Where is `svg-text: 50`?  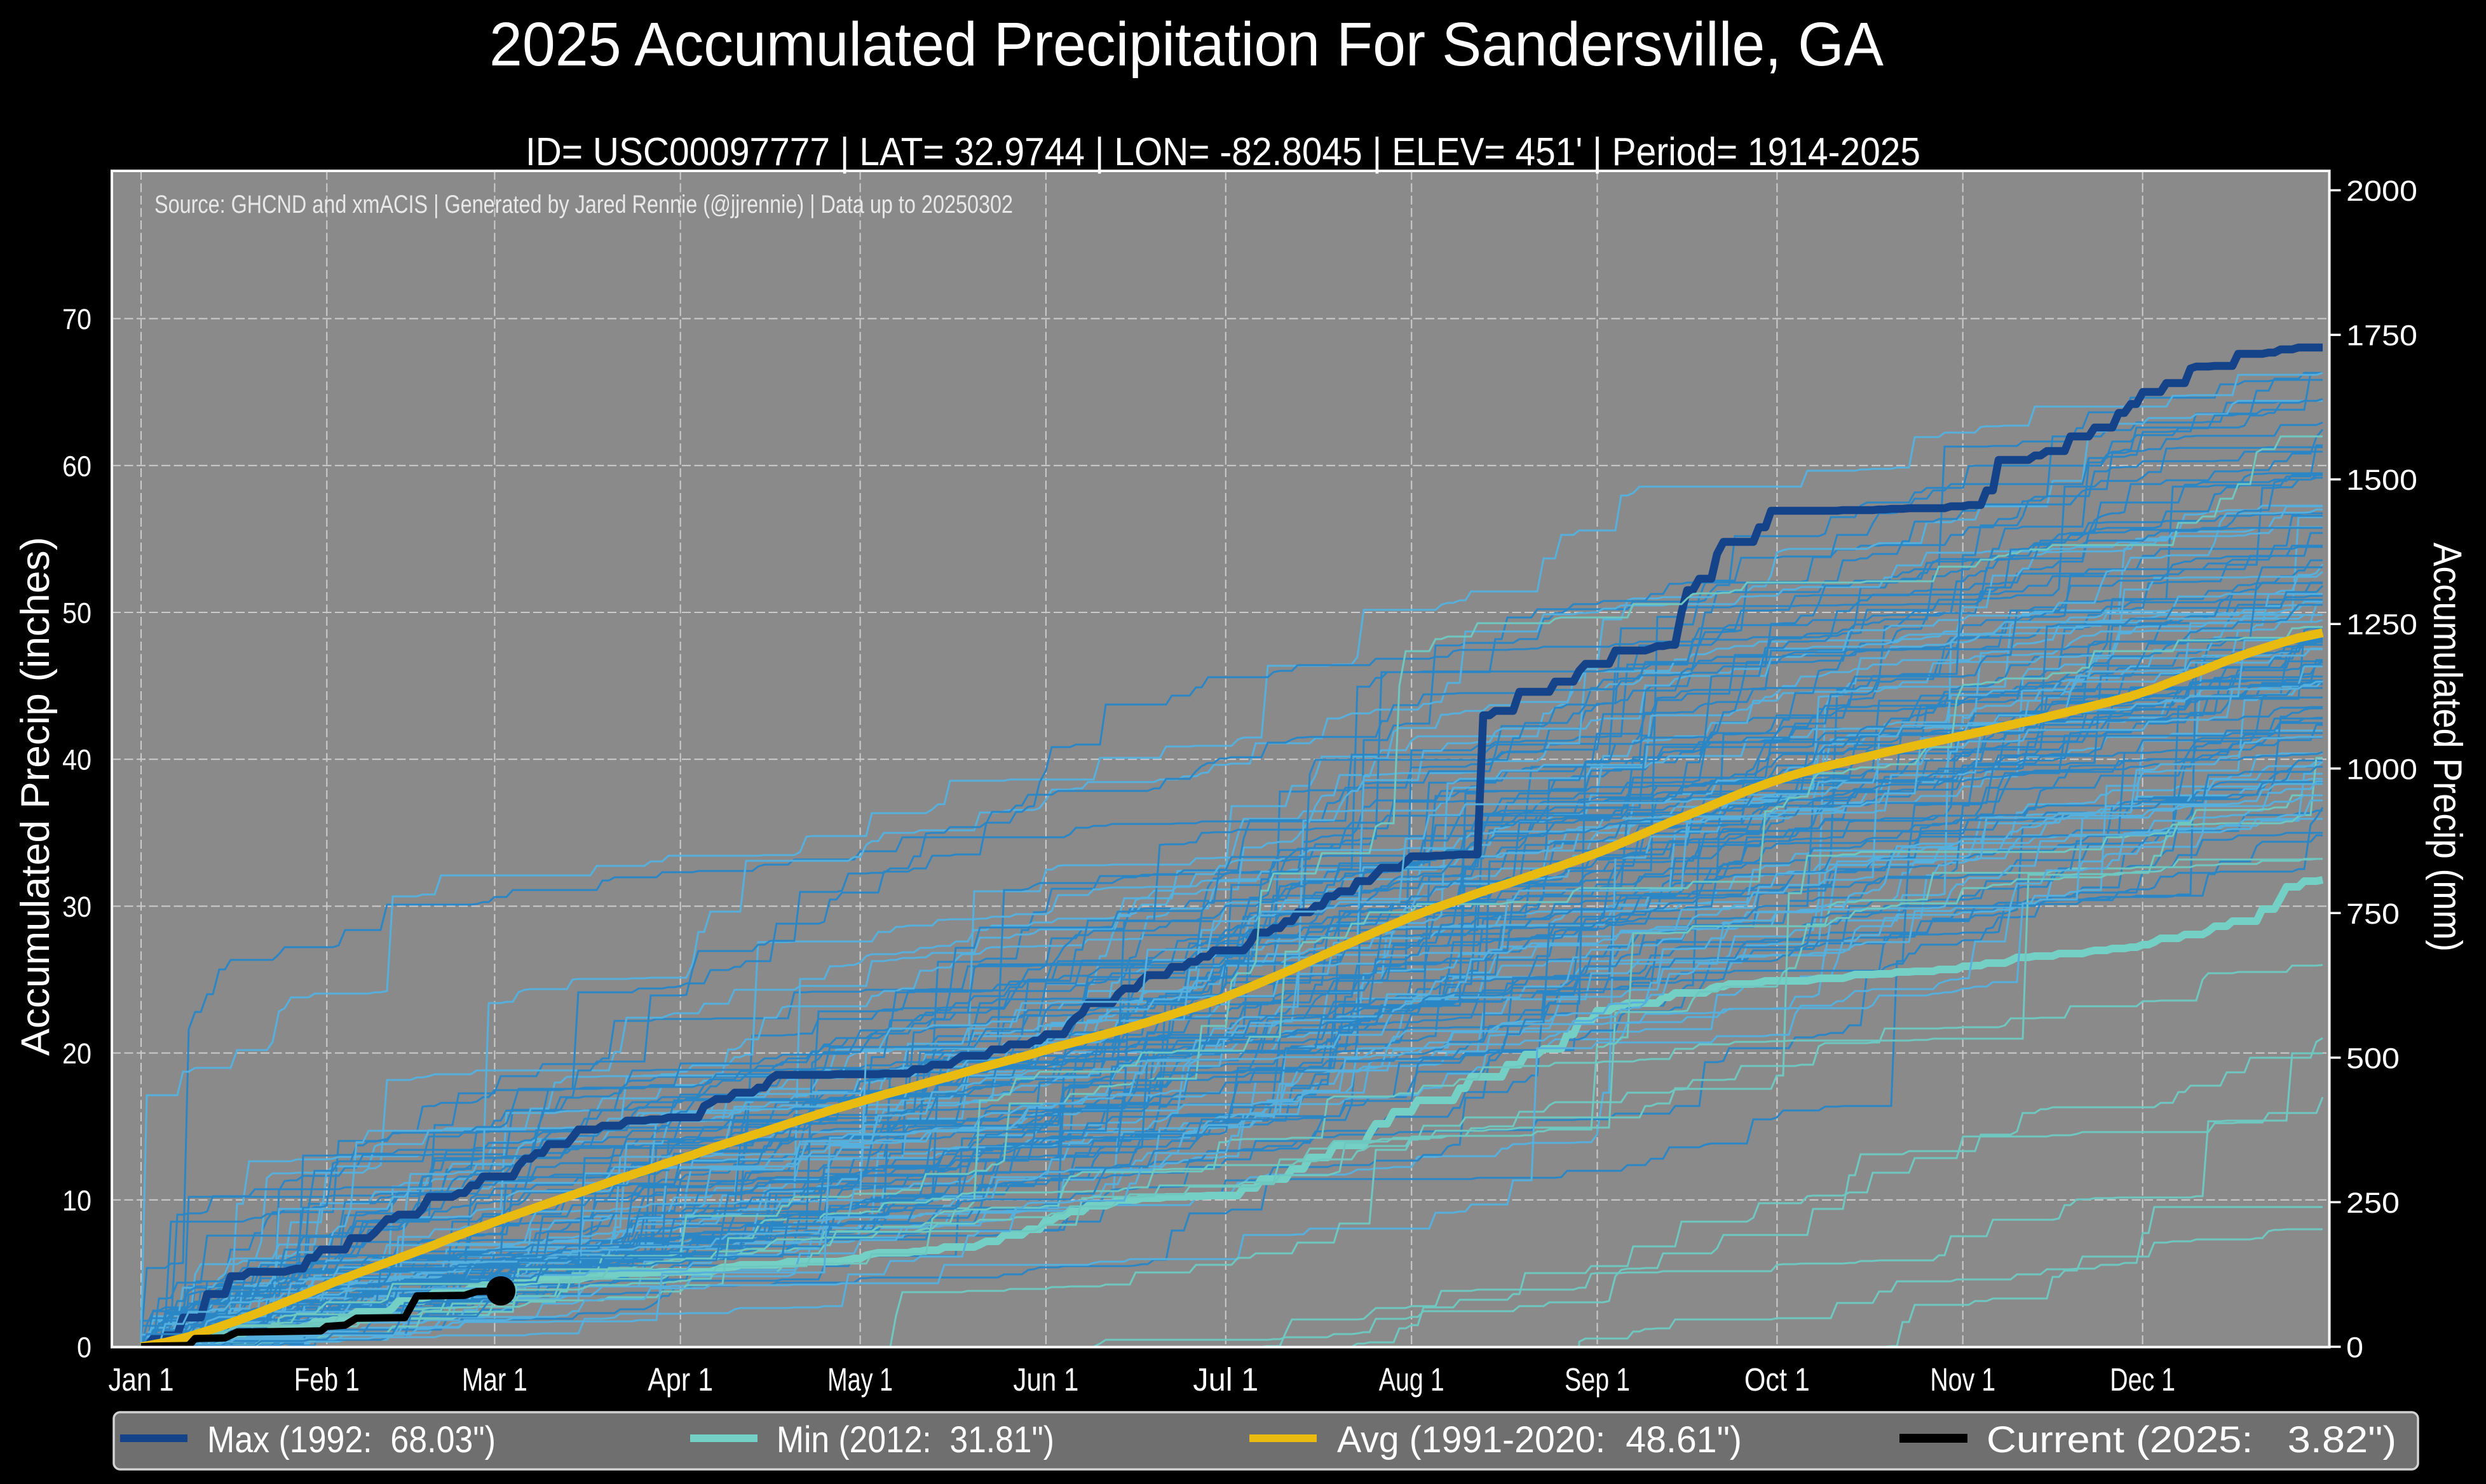 svg-text: 50 is located at coordinates (77, 613).